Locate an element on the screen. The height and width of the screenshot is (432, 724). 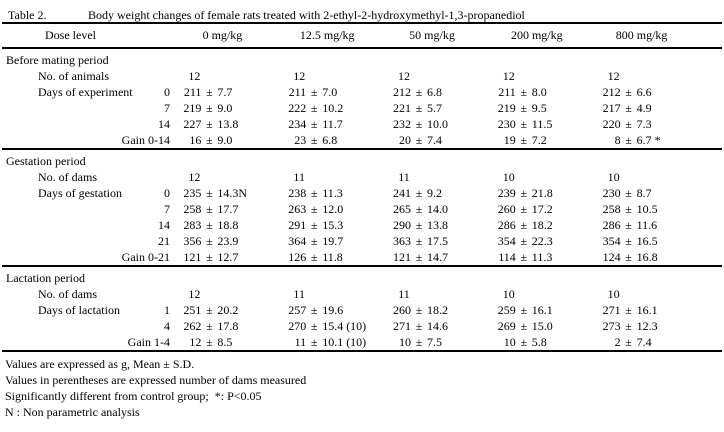
table-cell: 235 ±14.3N is located at coordinates (222, 193).